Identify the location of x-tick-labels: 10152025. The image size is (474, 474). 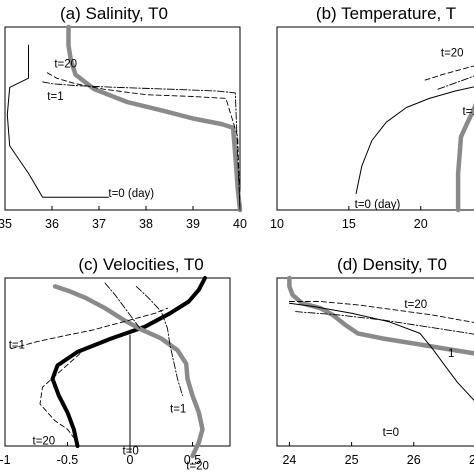
(349, 218).